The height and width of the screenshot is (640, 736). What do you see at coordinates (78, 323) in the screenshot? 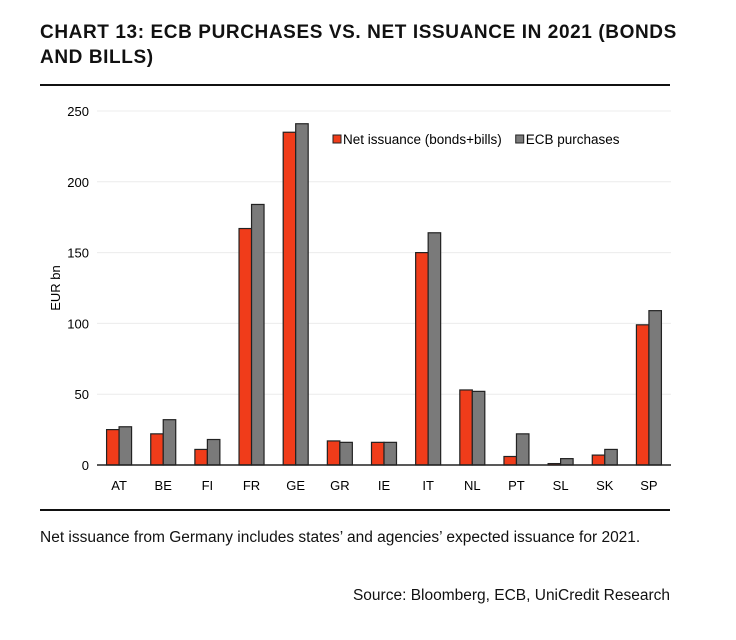
I see `y-tick-label: 100` at bounding box center [78, 323].